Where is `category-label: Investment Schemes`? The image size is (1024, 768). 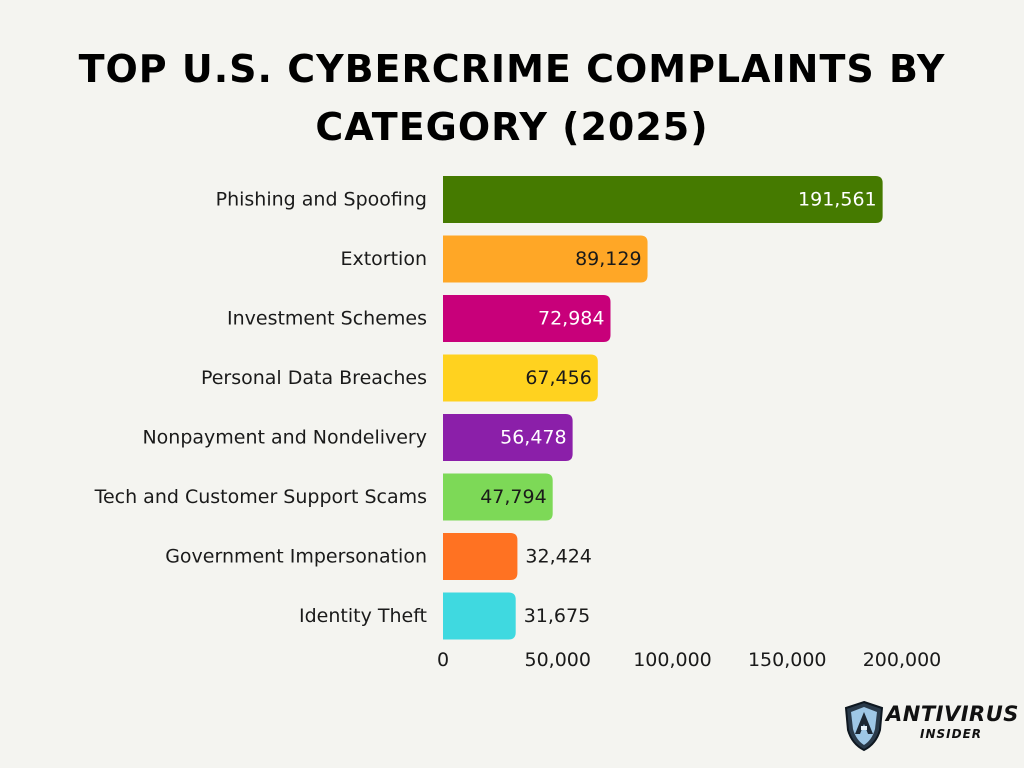 category-label: Investment Schemes is located at coordinates (327, 319).